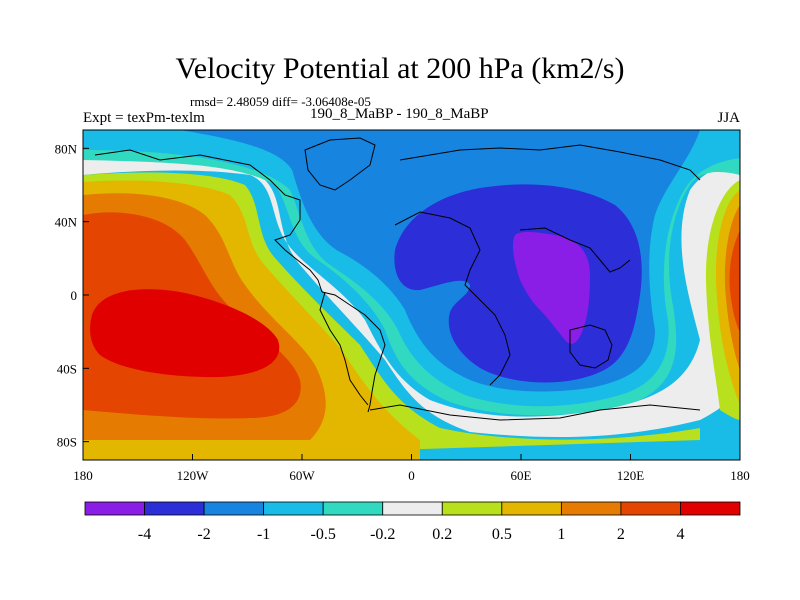 This screenshot has height=600, width=800. I want to click on chart-title: Velocity Potential at 200 hPa (km2/s), so click(400, 68).